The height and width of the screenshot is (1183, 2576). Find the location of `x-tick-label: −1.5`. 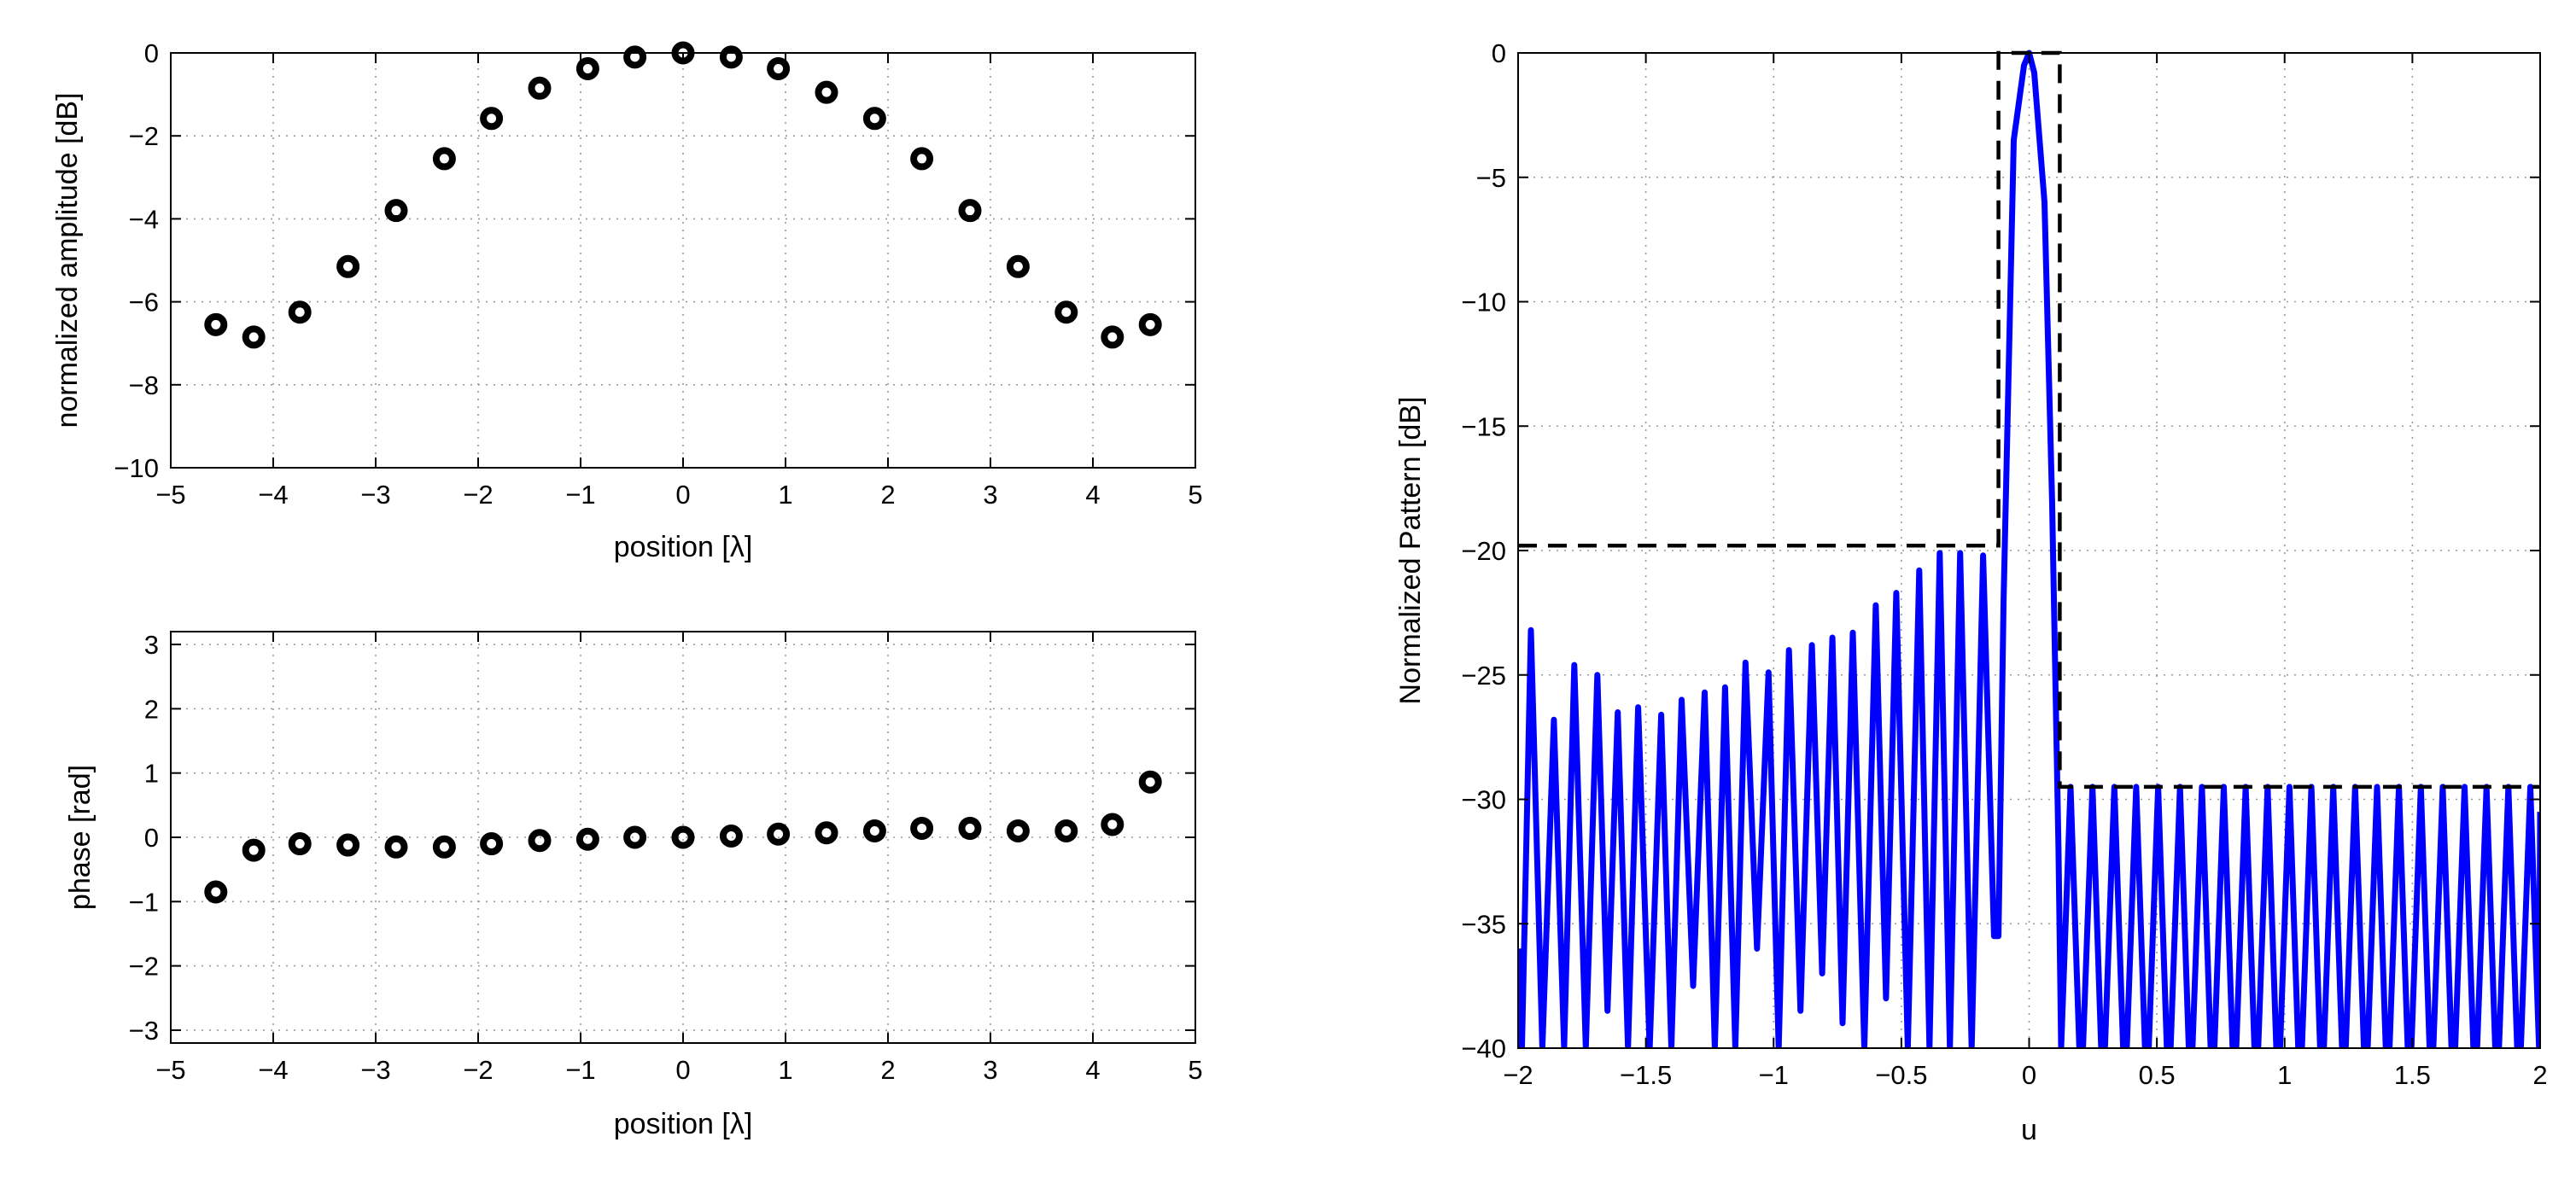

x-tick-label: −1.5 is located at coordinates (1646, 1075).